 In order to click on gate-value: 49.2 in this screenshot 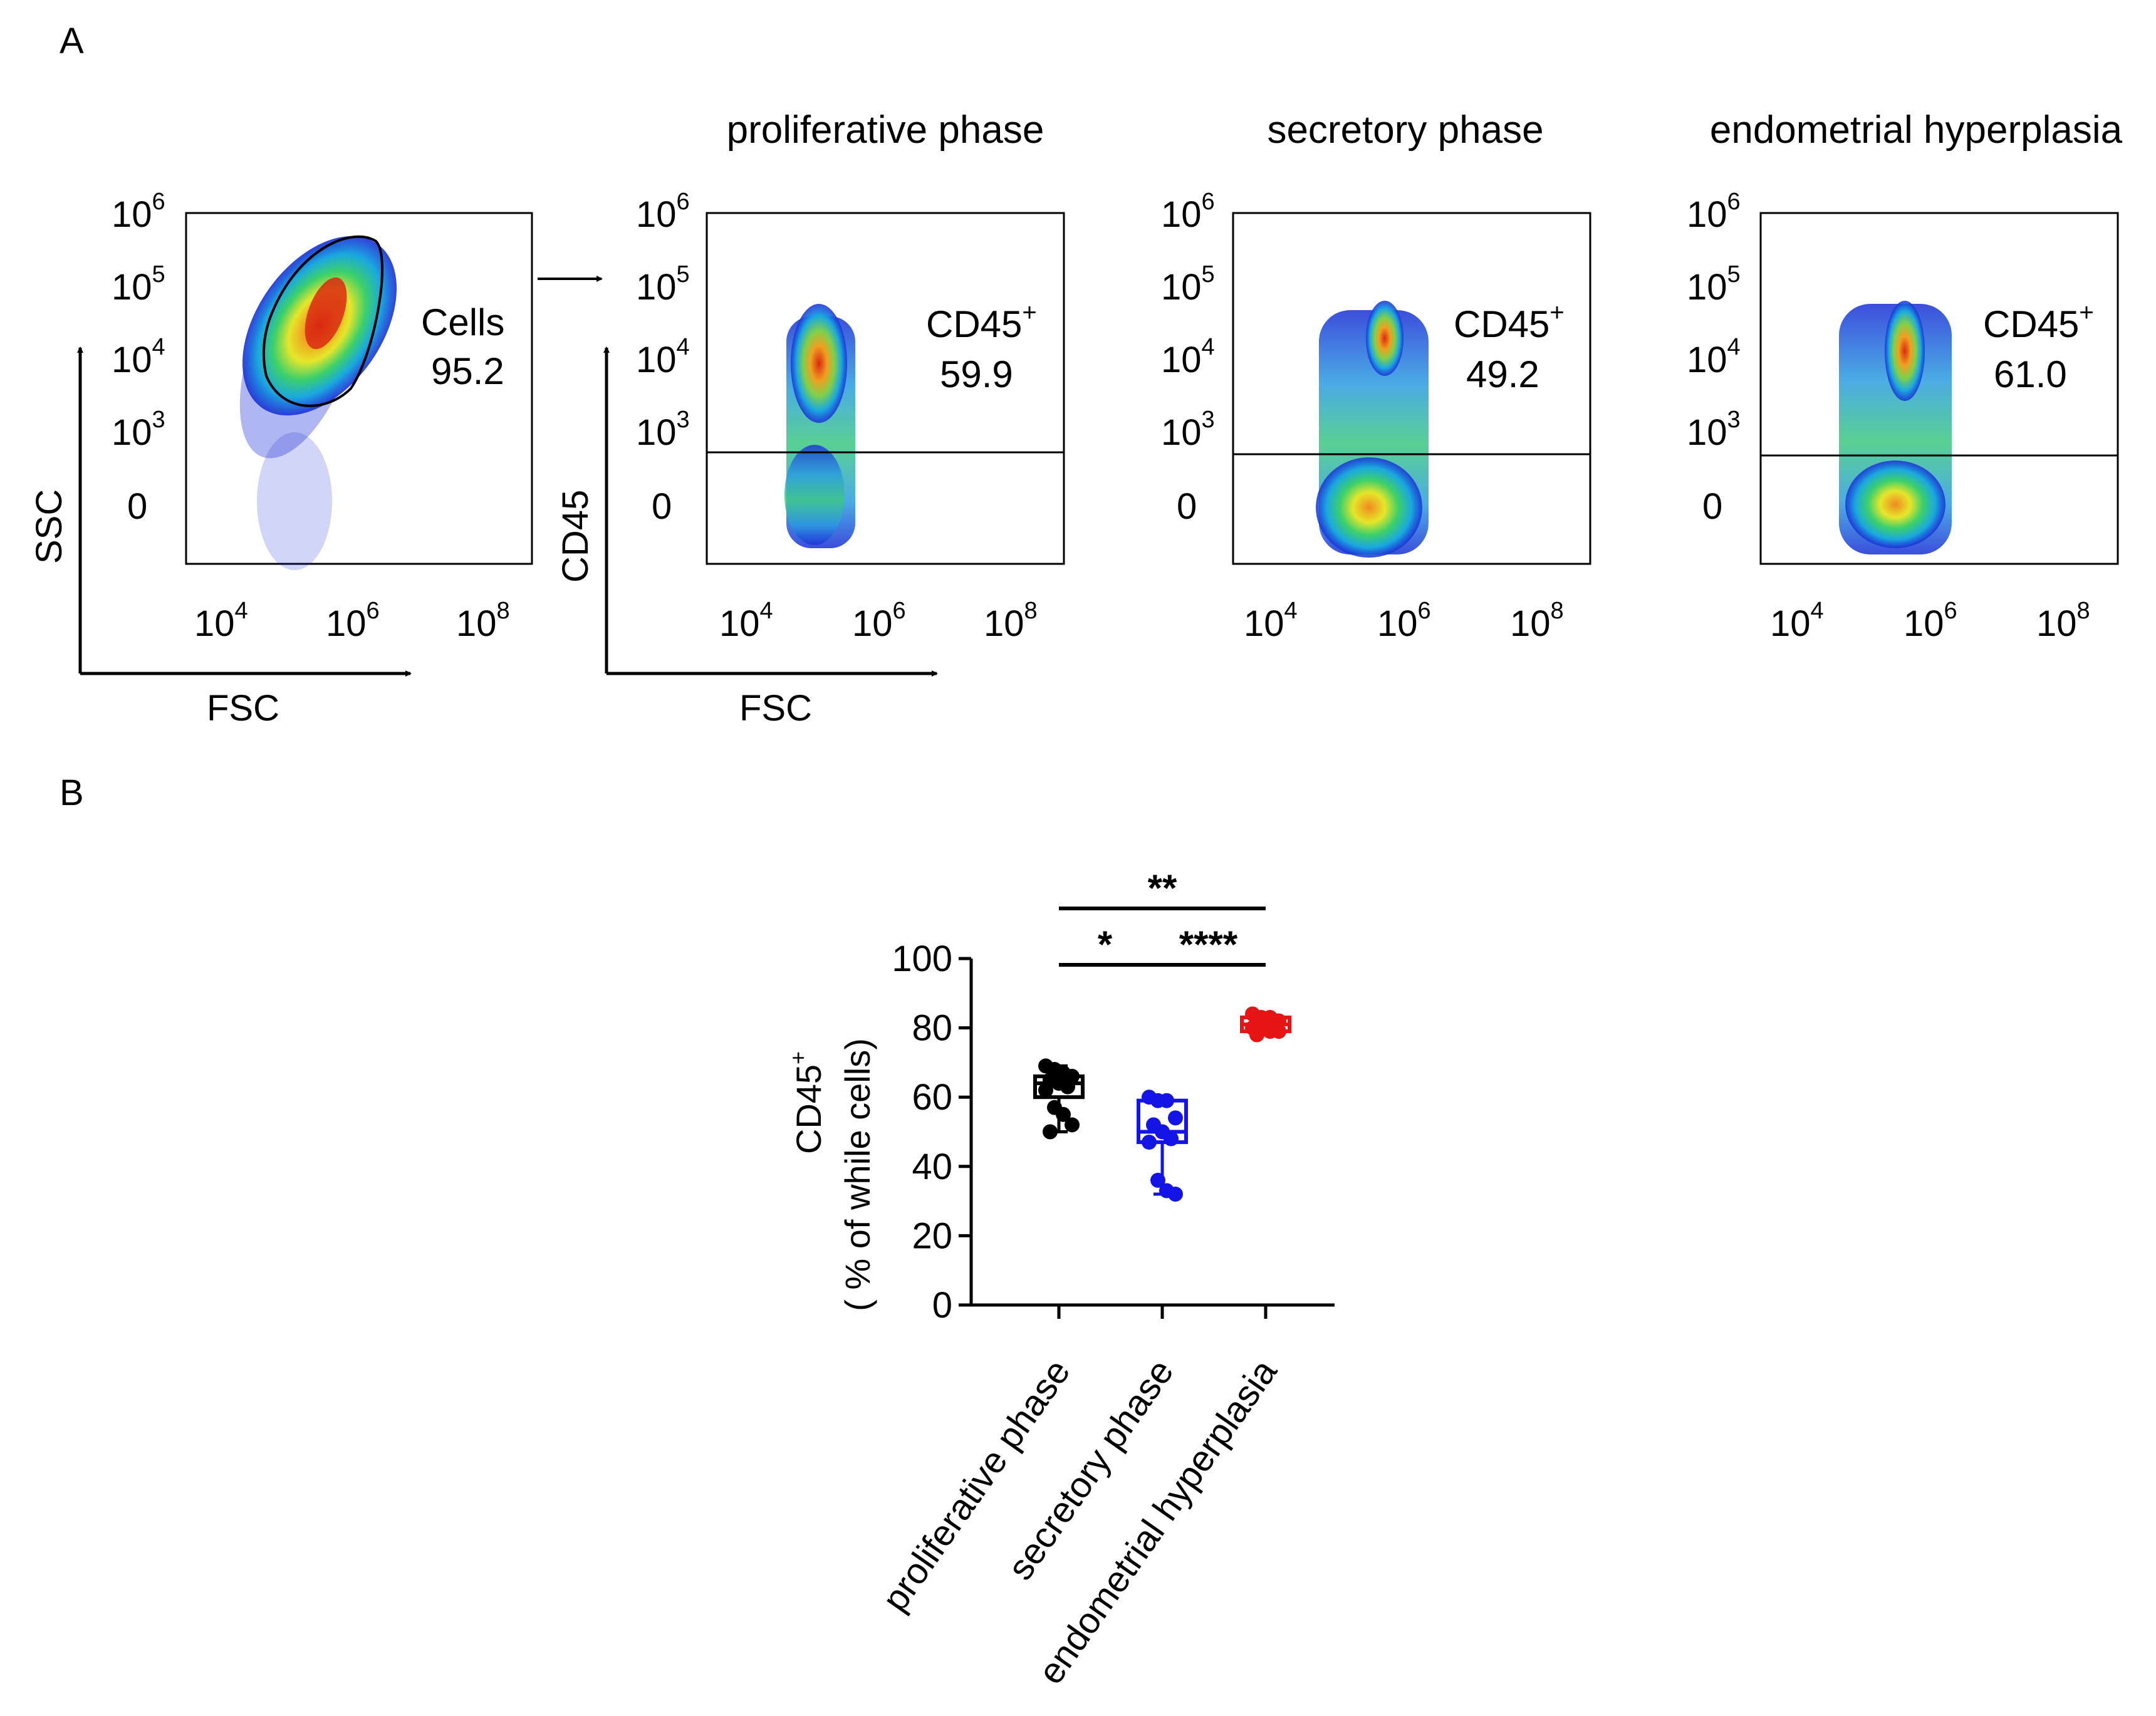, I will do `click(1503, 374)`.